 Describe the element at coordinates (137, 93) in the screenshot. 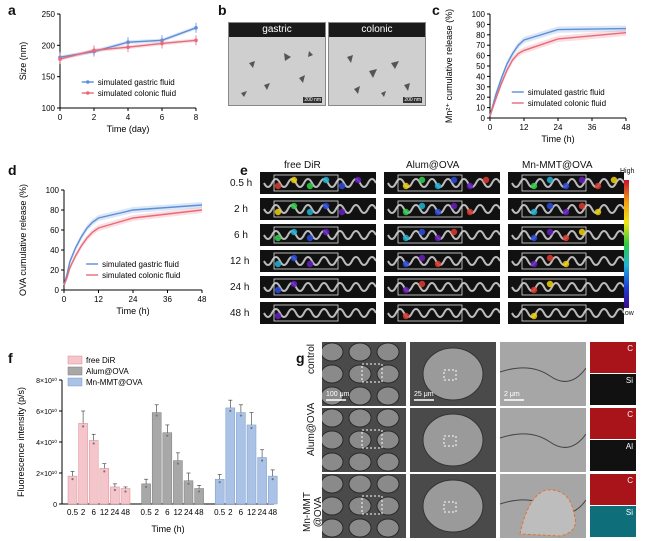

I see `legend-label: simulated colonic fluid` at that location.